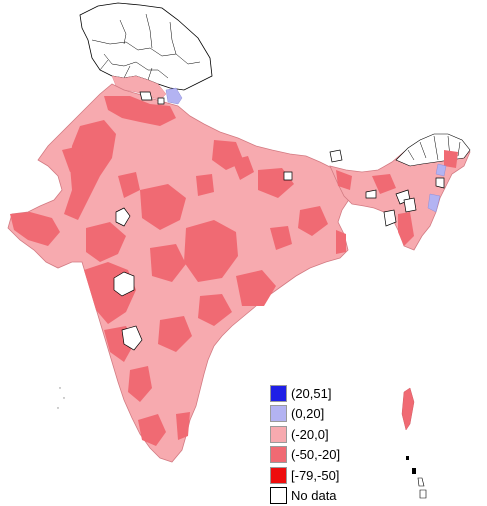 This screenshot has width=487, height=506. What do you see at coordinates (414, 443) in the screenshot?
I see `andaman-nicobar-islands` at bounding box center [414, 443].